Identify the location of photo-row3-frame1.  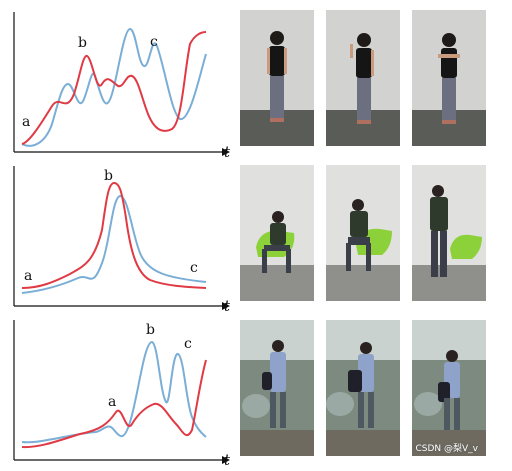
(277, 388).